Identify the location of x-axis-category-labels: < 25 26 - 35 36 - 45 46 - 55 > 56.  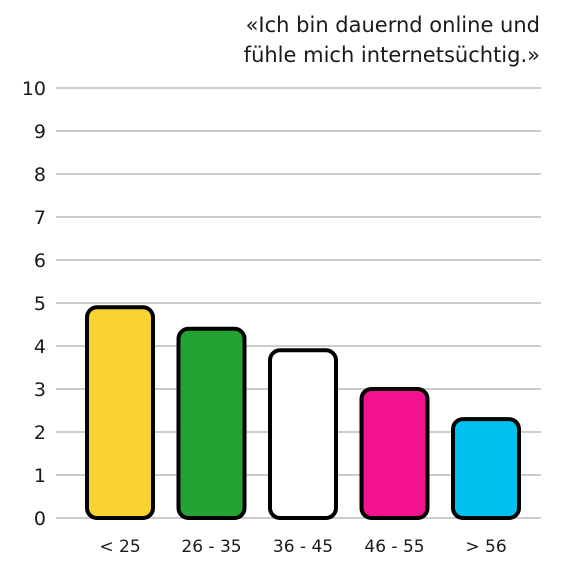
(302, 547).